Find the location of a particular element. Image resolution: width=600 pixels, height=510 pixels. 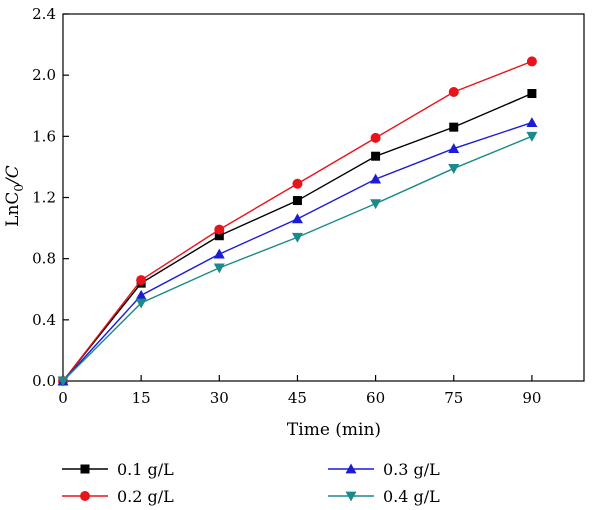

legend-item: 0.2 g/L is located at coordinates (118, 496).